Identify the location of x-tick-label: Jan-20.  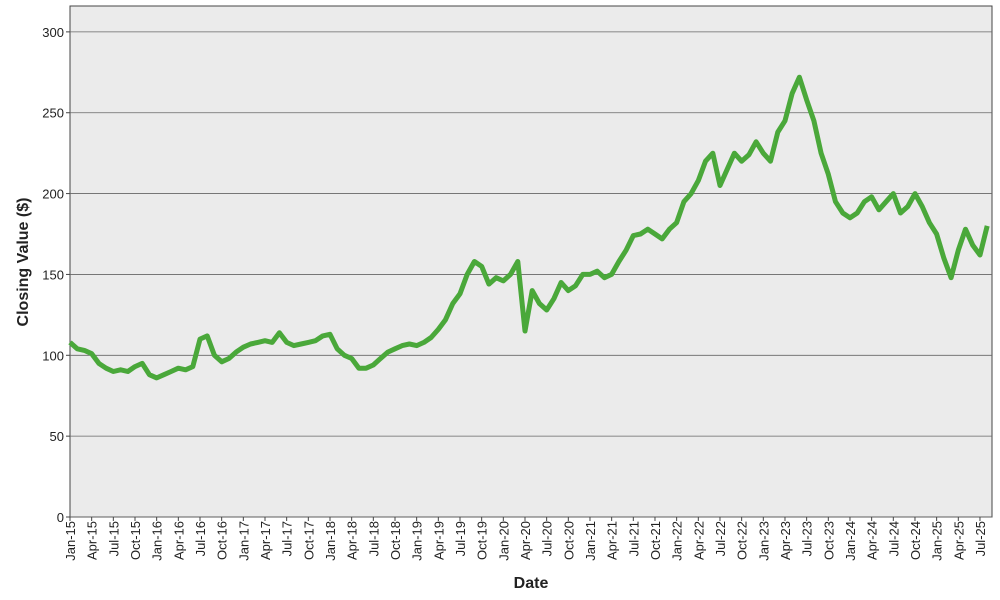
(503, 541).